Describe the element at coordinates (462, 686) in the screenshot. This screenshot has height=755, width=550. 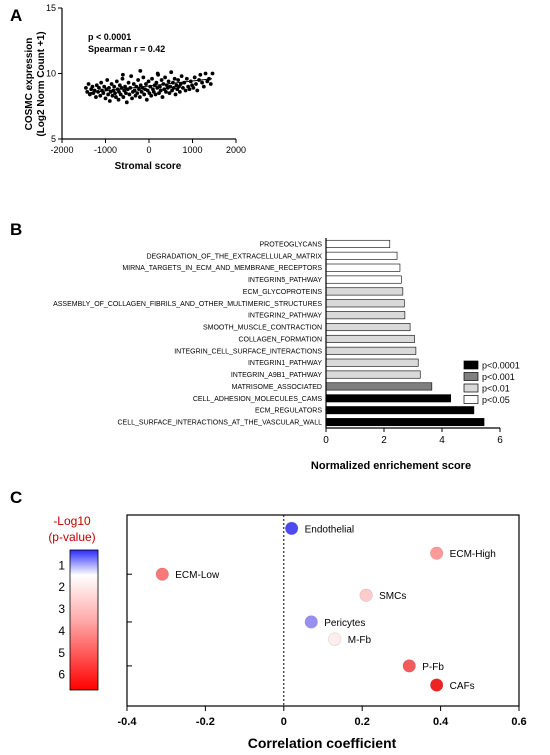
I see `bubble-point-label: CAFs` at that location.